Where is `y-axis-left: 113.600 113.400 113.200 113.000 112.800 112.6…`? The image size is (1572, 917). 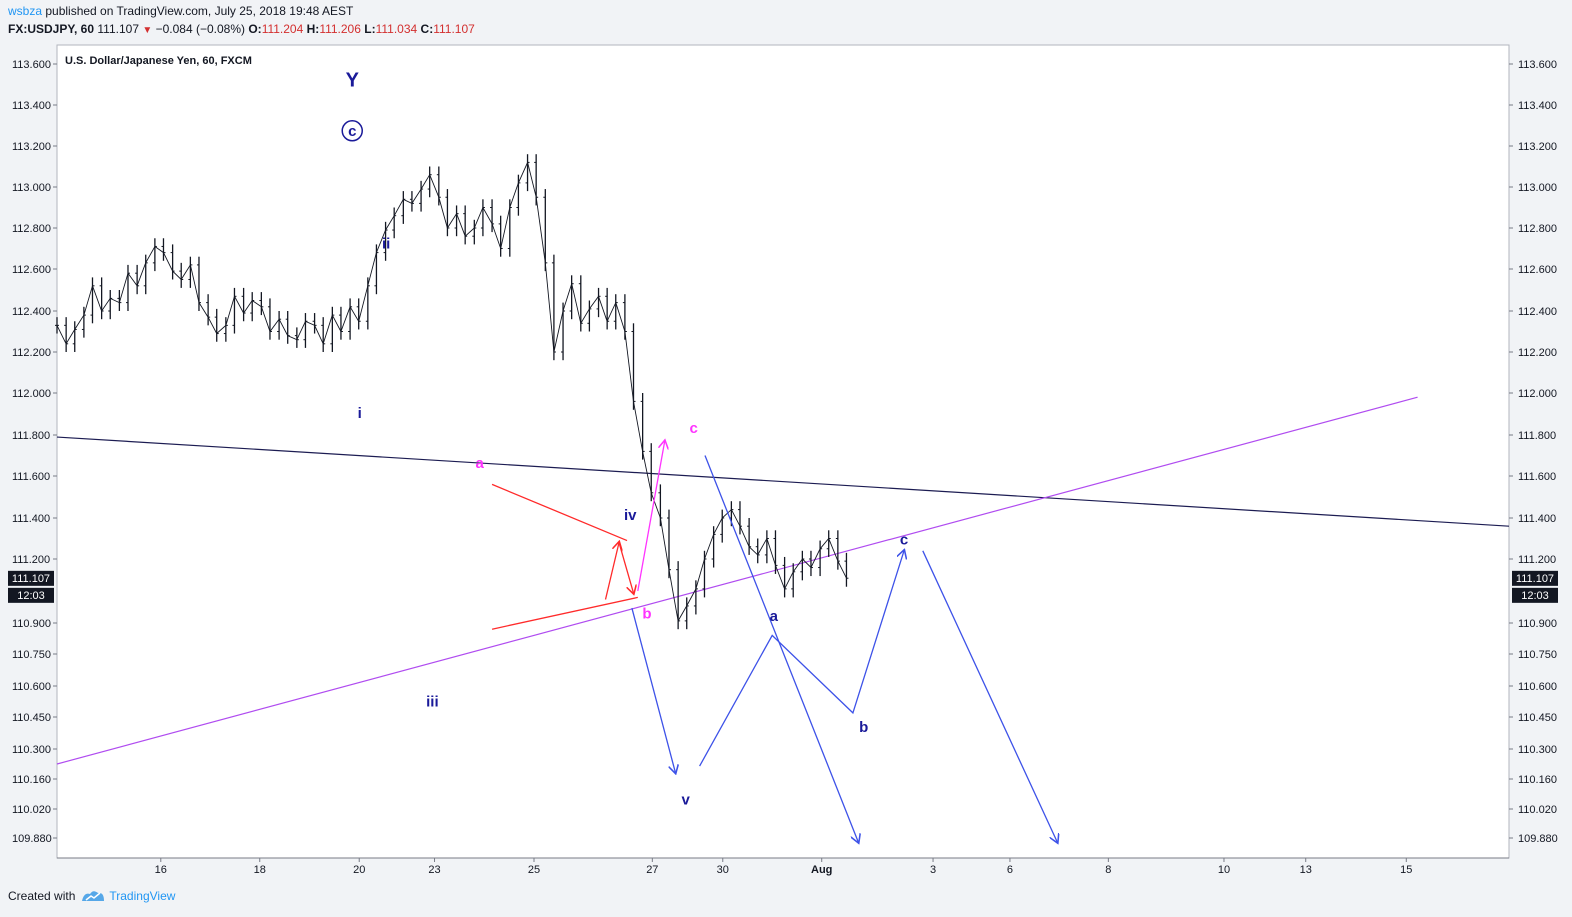 y-axis-left: 113.600 113.400 113.200 113.000 112.800 112.6… is located at coordinates (34, 452).